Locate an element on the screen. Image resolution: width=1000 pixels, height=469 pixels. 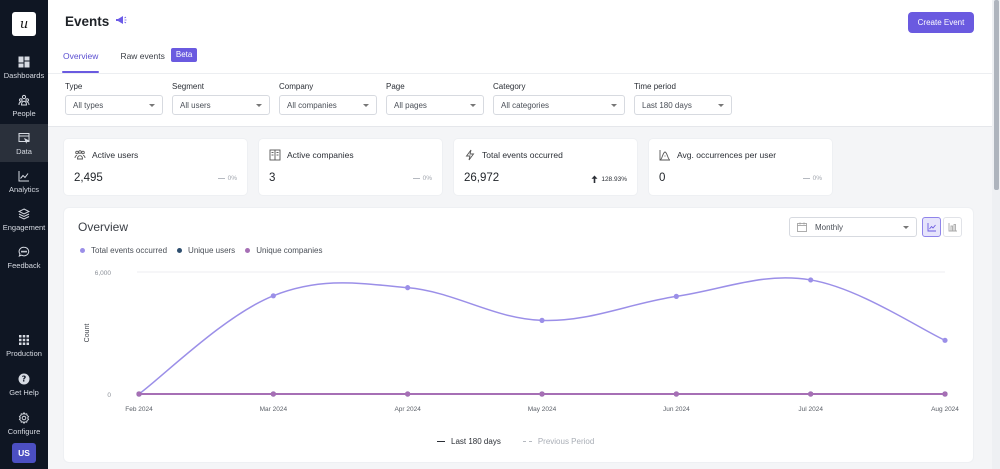
company-select: All companies is located at coordinates (328, 105).